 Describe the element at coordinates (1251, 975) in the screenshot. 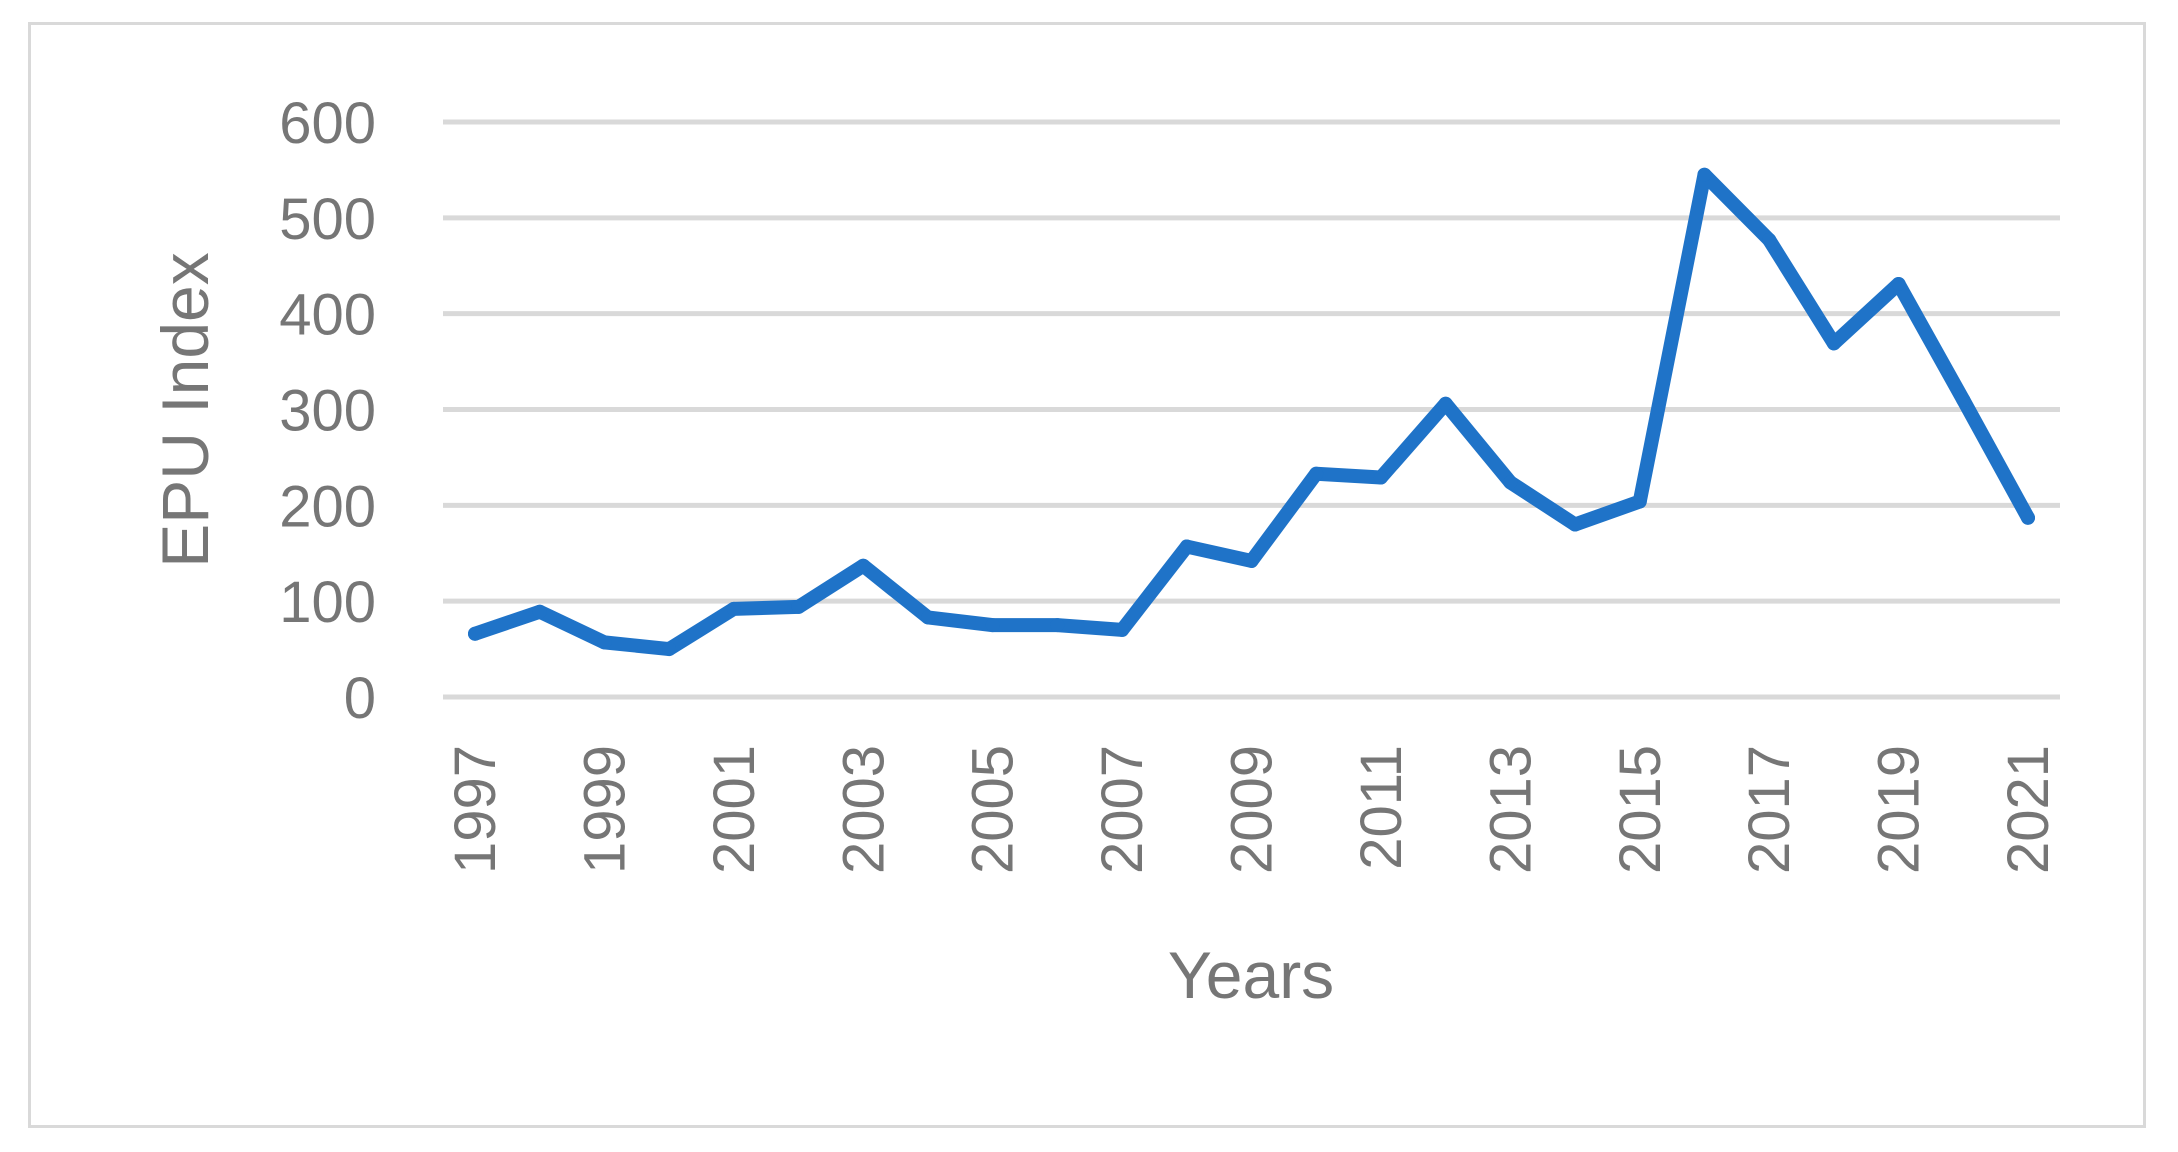

I see `x-axis-title: Years` at that location.